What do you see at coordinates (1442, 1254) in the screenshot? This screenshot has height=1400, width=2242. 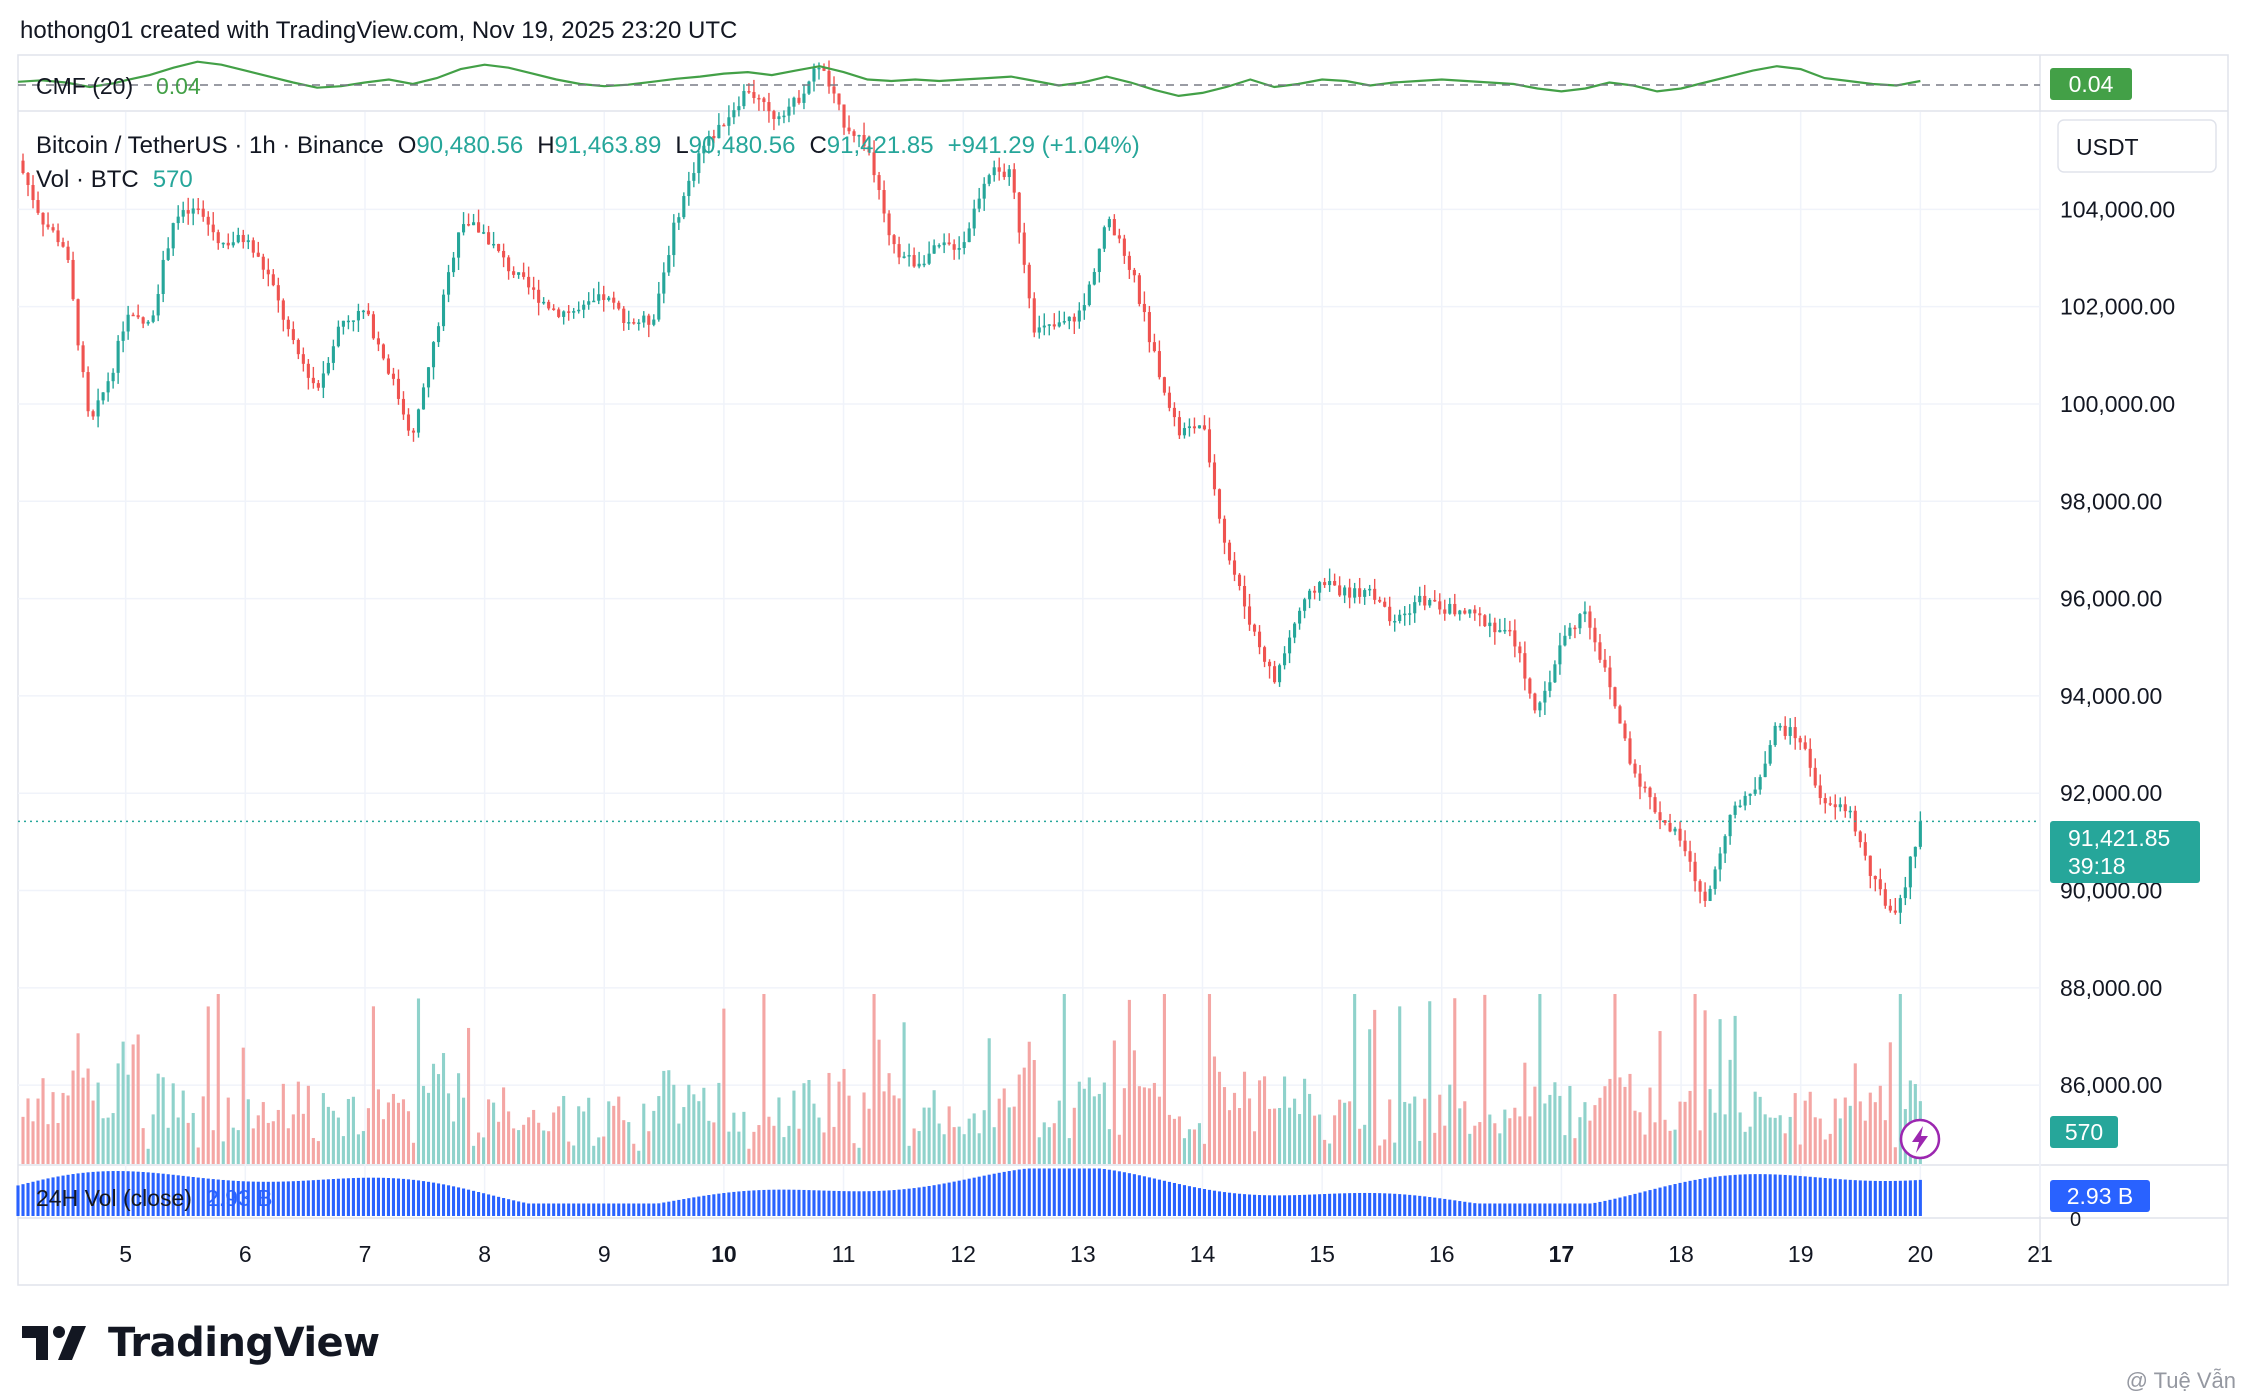 I see `x-tick-label: 16` at bounding box center [1442, 1254].